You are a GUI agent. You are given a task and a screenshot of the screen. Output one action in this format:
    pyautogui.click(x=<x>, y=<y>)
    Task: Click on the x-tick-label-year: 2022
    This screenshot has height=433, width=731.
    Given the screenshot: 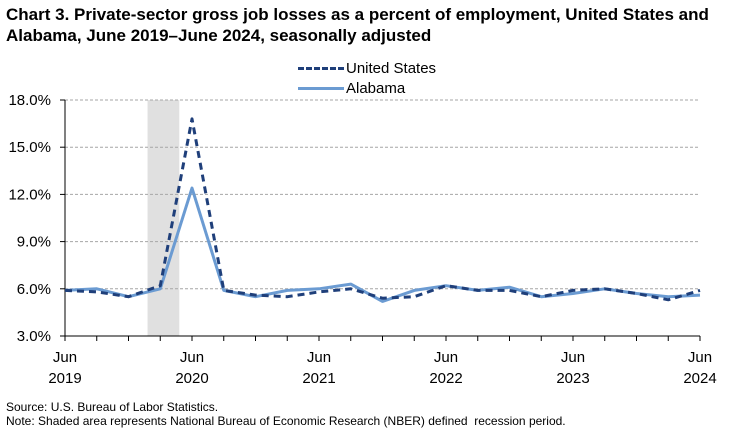 What is the action you would take?
    pyautogui.click(x=445, y=378)
    